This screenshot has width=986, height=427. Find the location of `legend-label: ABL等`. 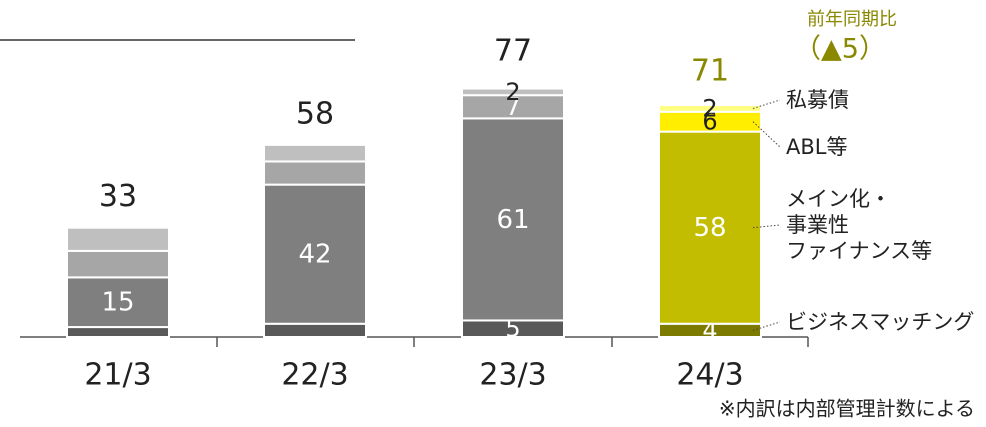

legend-label: ABL等 is located at coordinates (817, 147).